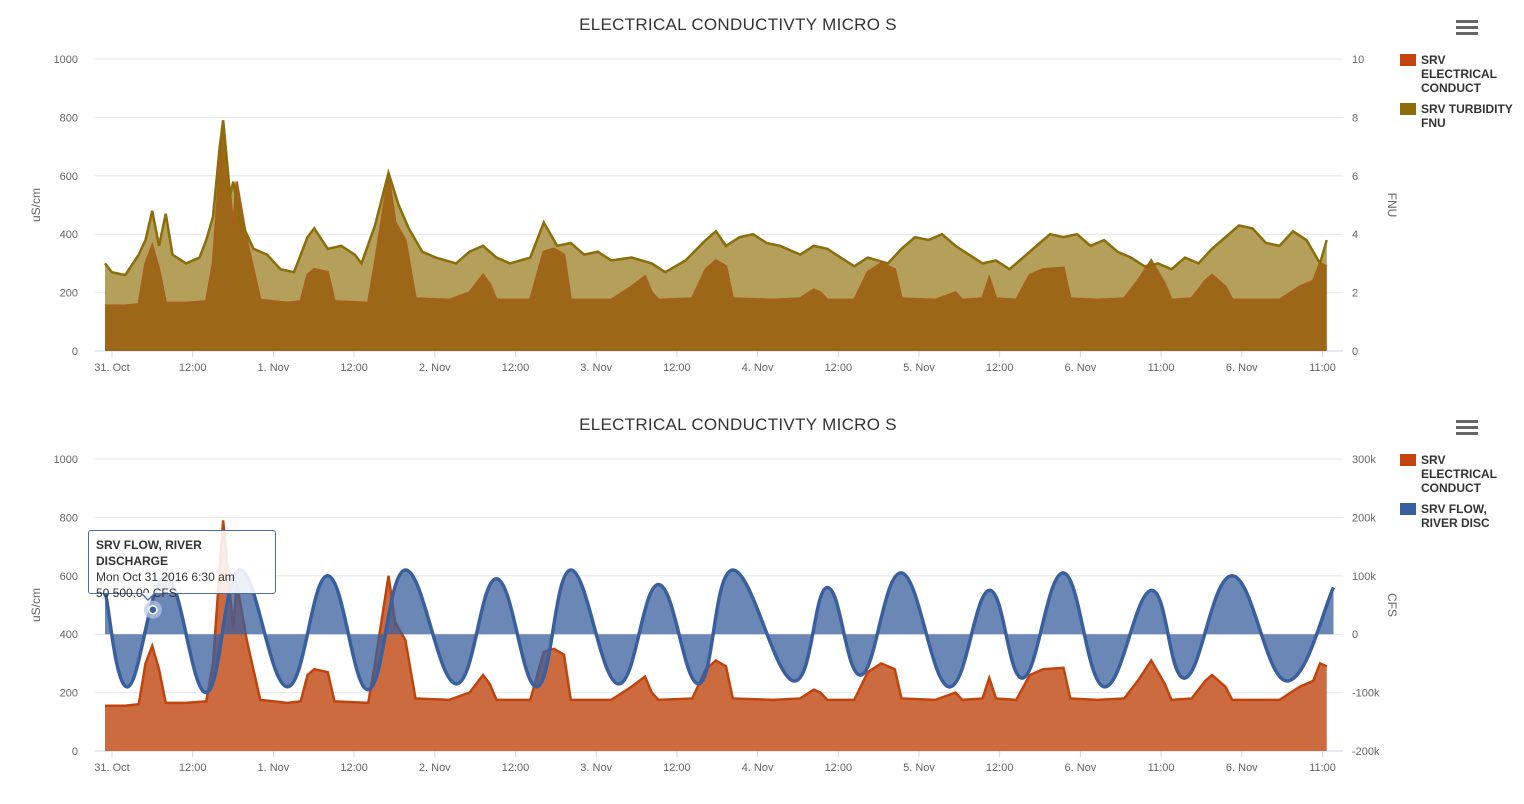 The height and width of the screenshot is (804, 1524). I want to click on y2-tick-label: 2, so click(1355, 294).